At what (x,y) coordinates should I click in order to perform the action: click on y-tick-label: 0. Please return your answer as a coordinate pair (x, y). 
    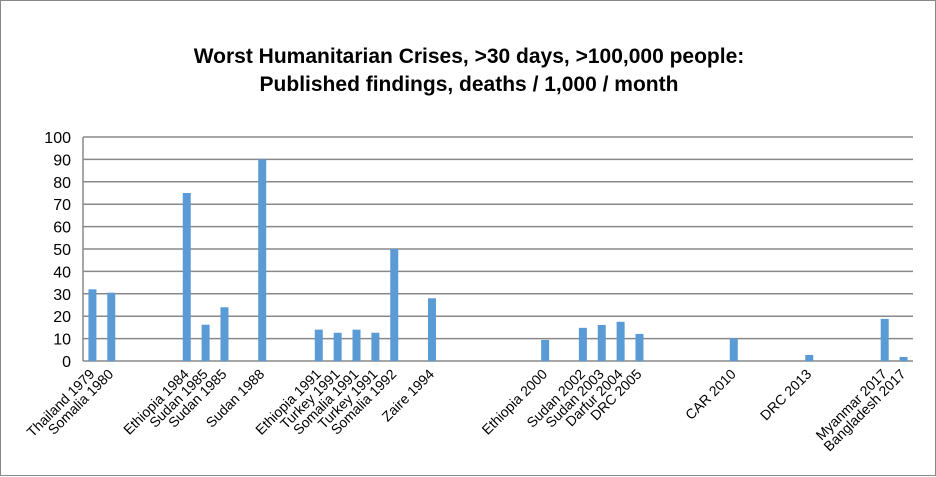
    Looking at the image, I should click on (66, 362).